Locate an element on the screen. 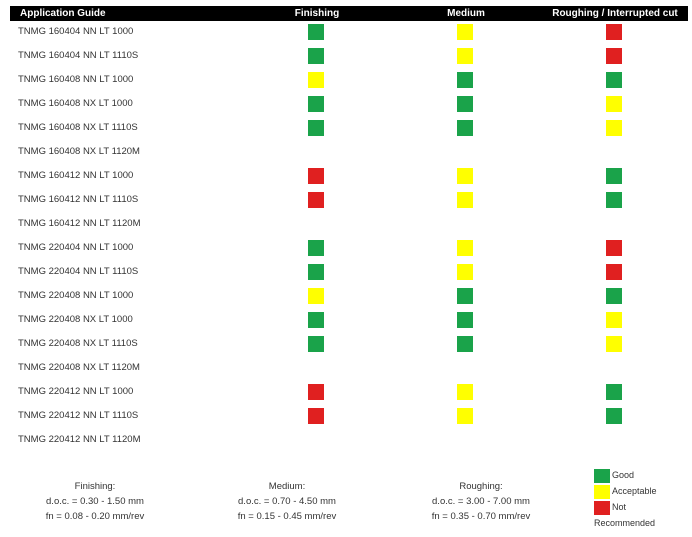  finishing-rating-acceptable is located at coordinates (316, 80).